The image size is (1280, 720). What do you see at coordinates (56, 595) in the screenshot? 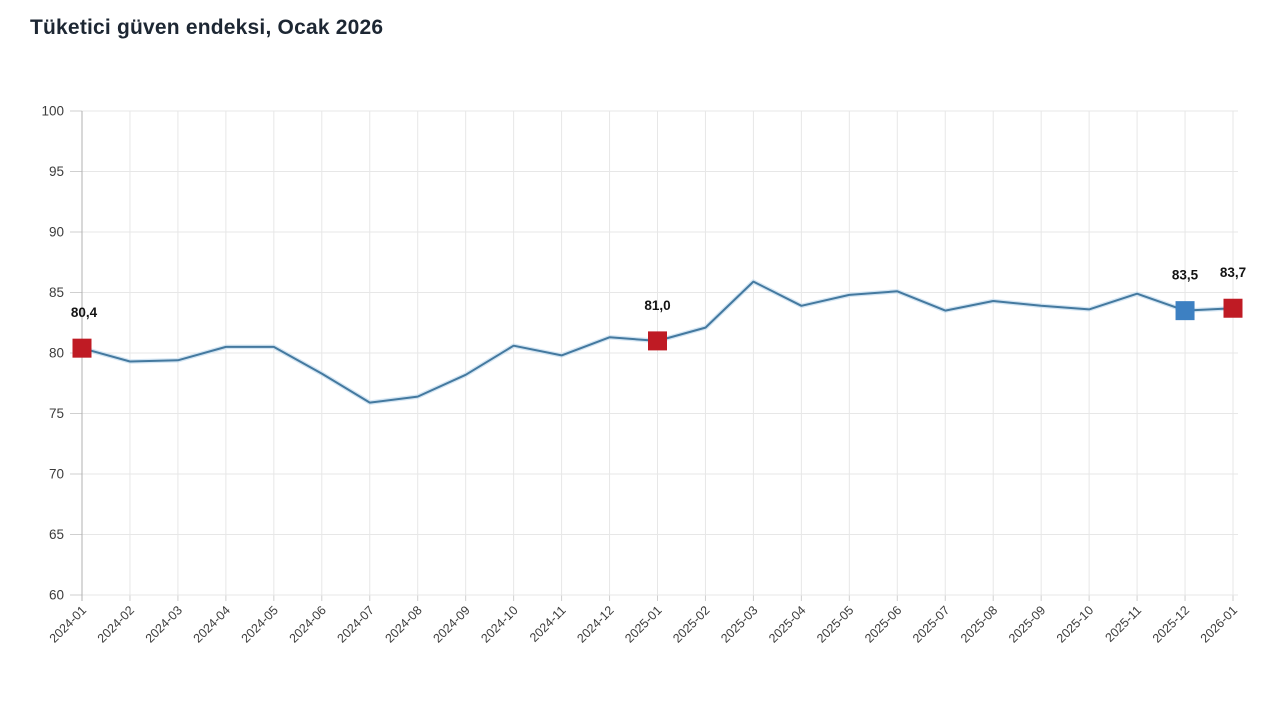
I see `y-axis-label: 60` at bounding box center [56, 595].